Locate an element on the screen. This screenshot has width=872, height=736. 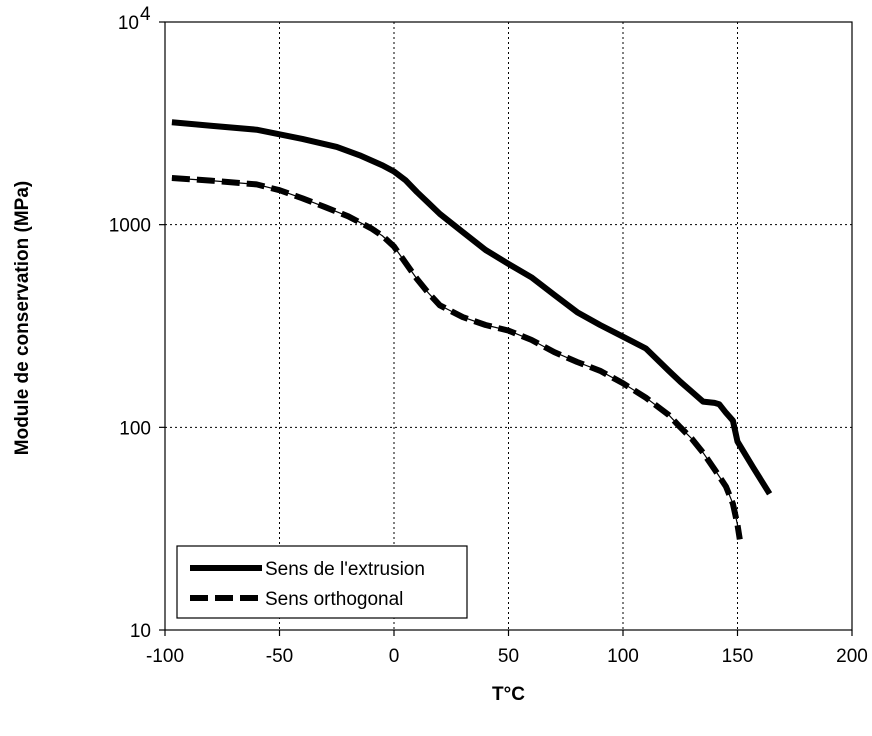
x-tick-label: 0 is located at coordinates (394, 656).